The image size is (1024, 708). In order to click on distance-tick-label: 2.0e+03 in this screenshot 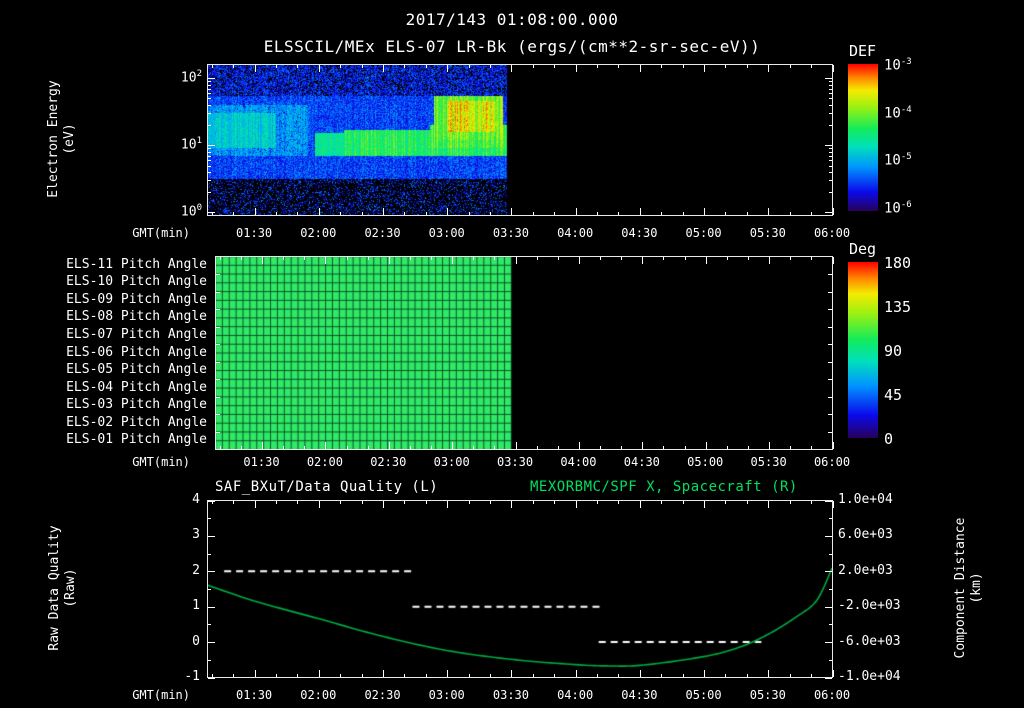, I will do `click(865, 570)`.